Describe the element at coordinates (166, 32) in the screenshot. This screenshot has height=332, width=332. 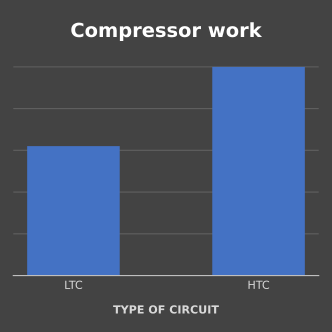
I see `chart-title: Compressor work` at that location.